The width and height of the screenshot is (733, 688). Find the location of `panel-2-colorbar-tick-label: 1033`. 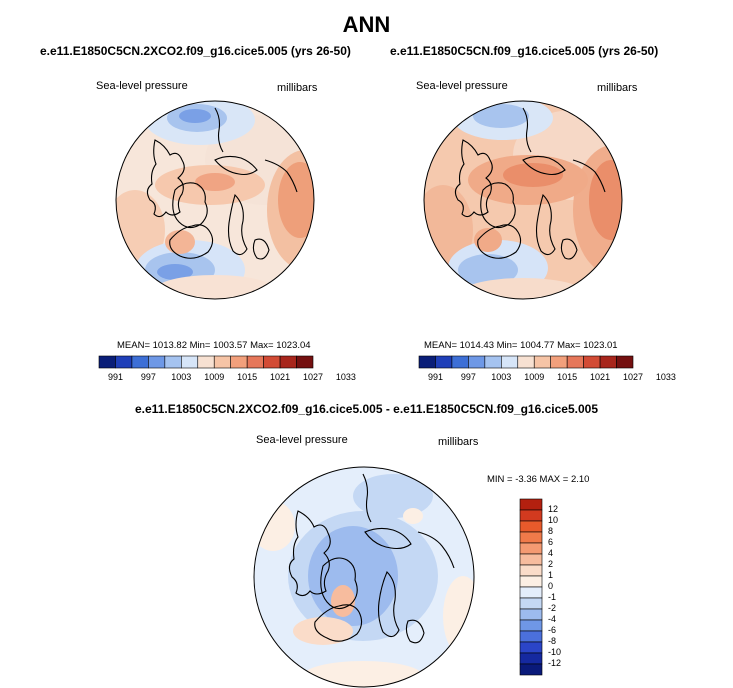

panel-2-colorbar-tick-label: 1033 is located at coordinates (665, 377).